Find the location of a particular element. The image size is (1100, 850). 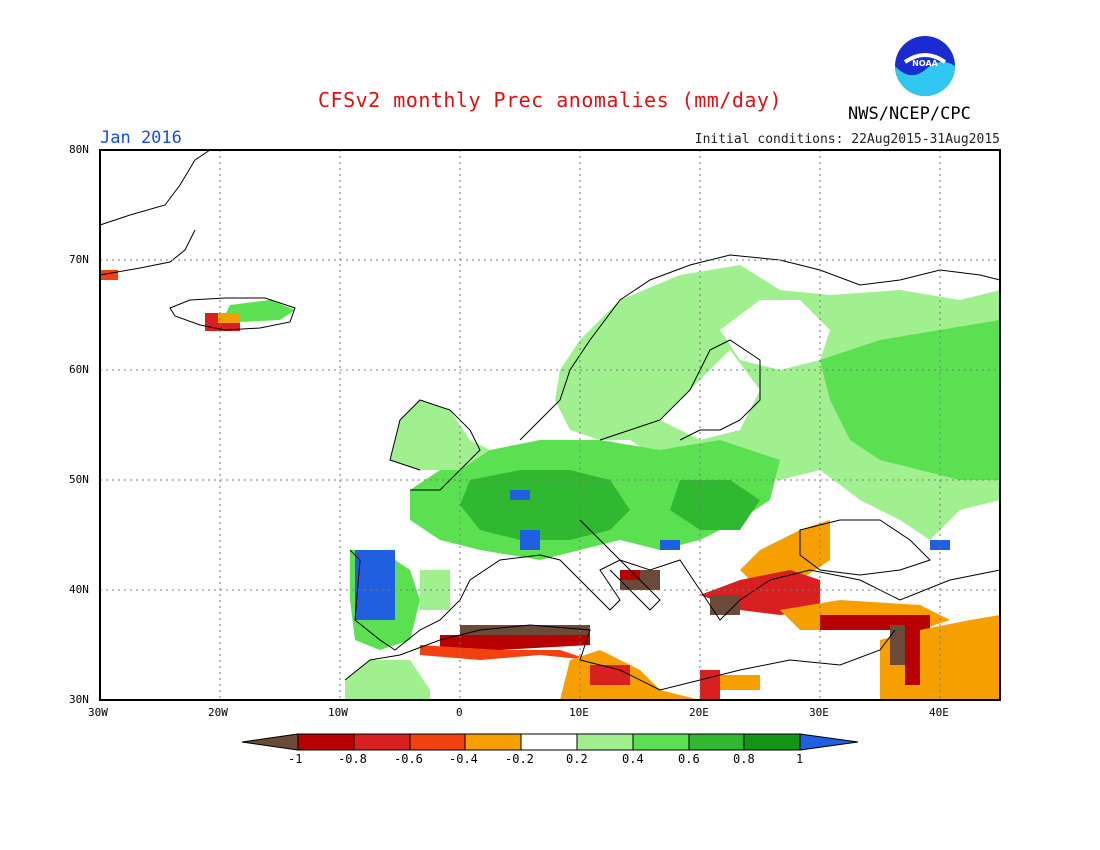

colorbar-label: 0.8 is located at coordinates (744, 759).